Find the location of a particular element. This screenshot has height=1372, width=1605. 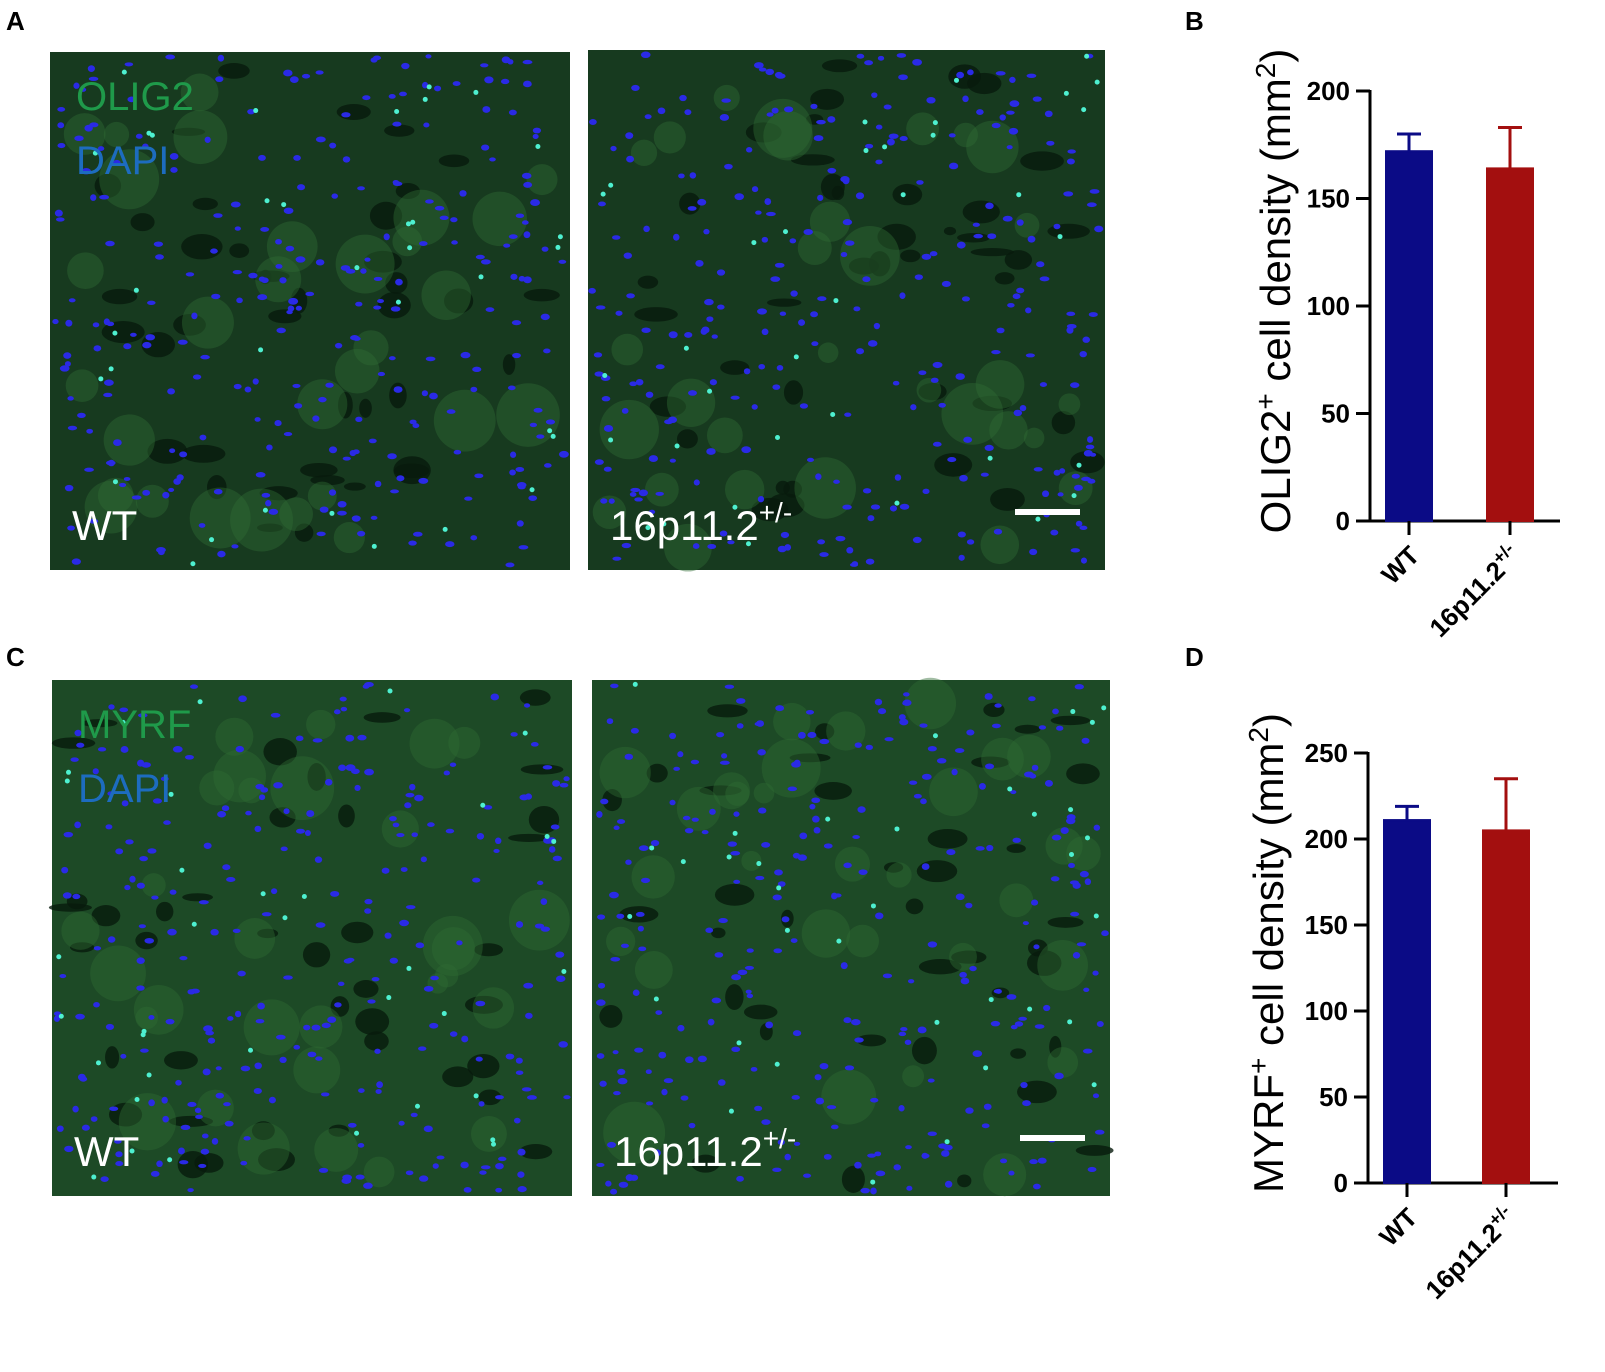

genotype-label: WT is located at coordinates (106, 1151).